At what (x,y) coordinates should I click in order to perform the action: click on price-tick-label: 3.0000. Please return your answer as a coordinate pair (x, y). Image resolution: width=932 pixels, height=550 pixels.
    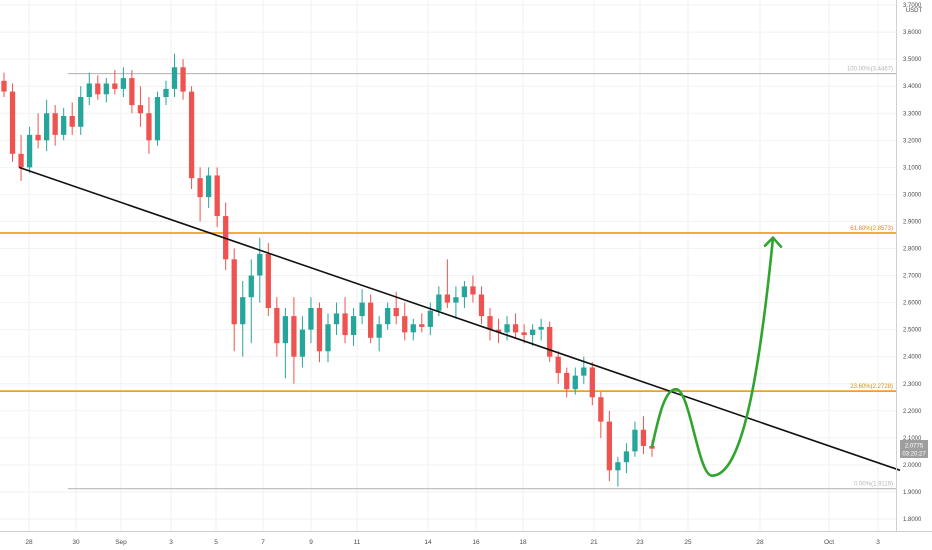
    Looking at the image, I should click on (912, 195).